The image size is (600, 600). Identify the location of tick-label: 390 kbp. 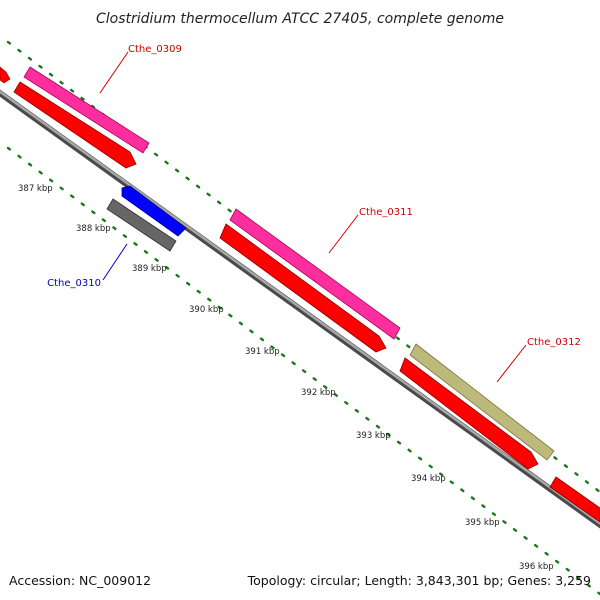
(206, 310).